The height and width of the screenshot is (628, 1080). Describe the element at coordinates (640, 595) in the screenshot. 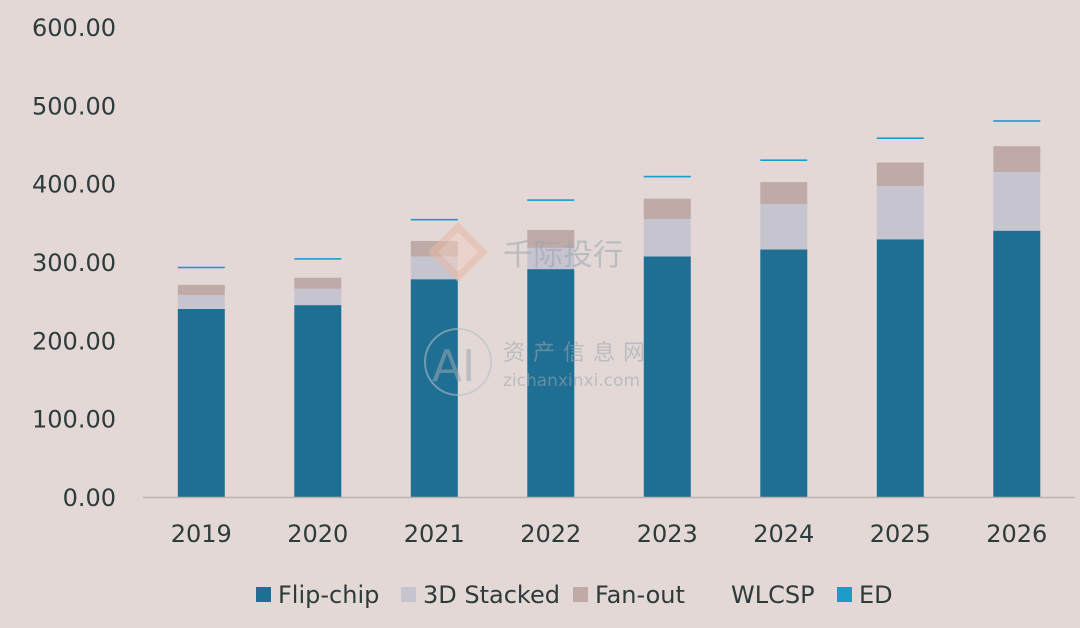

I see `legend-label: Fan-out` at that location.